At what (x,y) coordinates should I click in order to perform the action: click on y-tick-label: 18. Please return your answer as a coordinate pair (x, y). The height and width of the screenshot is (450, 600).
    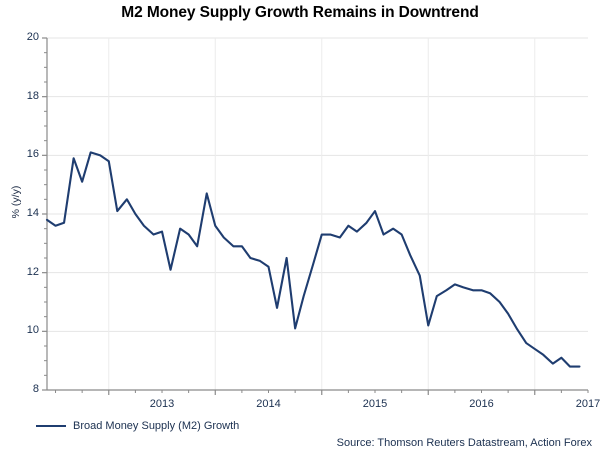
    Looking at the image, I should click on (32, 95).